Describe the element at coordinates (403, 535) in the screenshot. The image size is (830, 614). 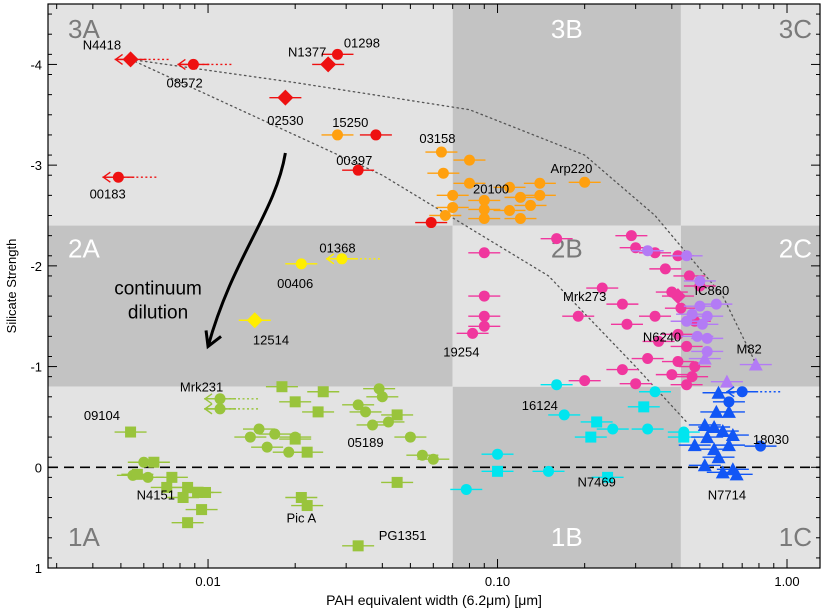
I see `source-label: PG1351` at that location.